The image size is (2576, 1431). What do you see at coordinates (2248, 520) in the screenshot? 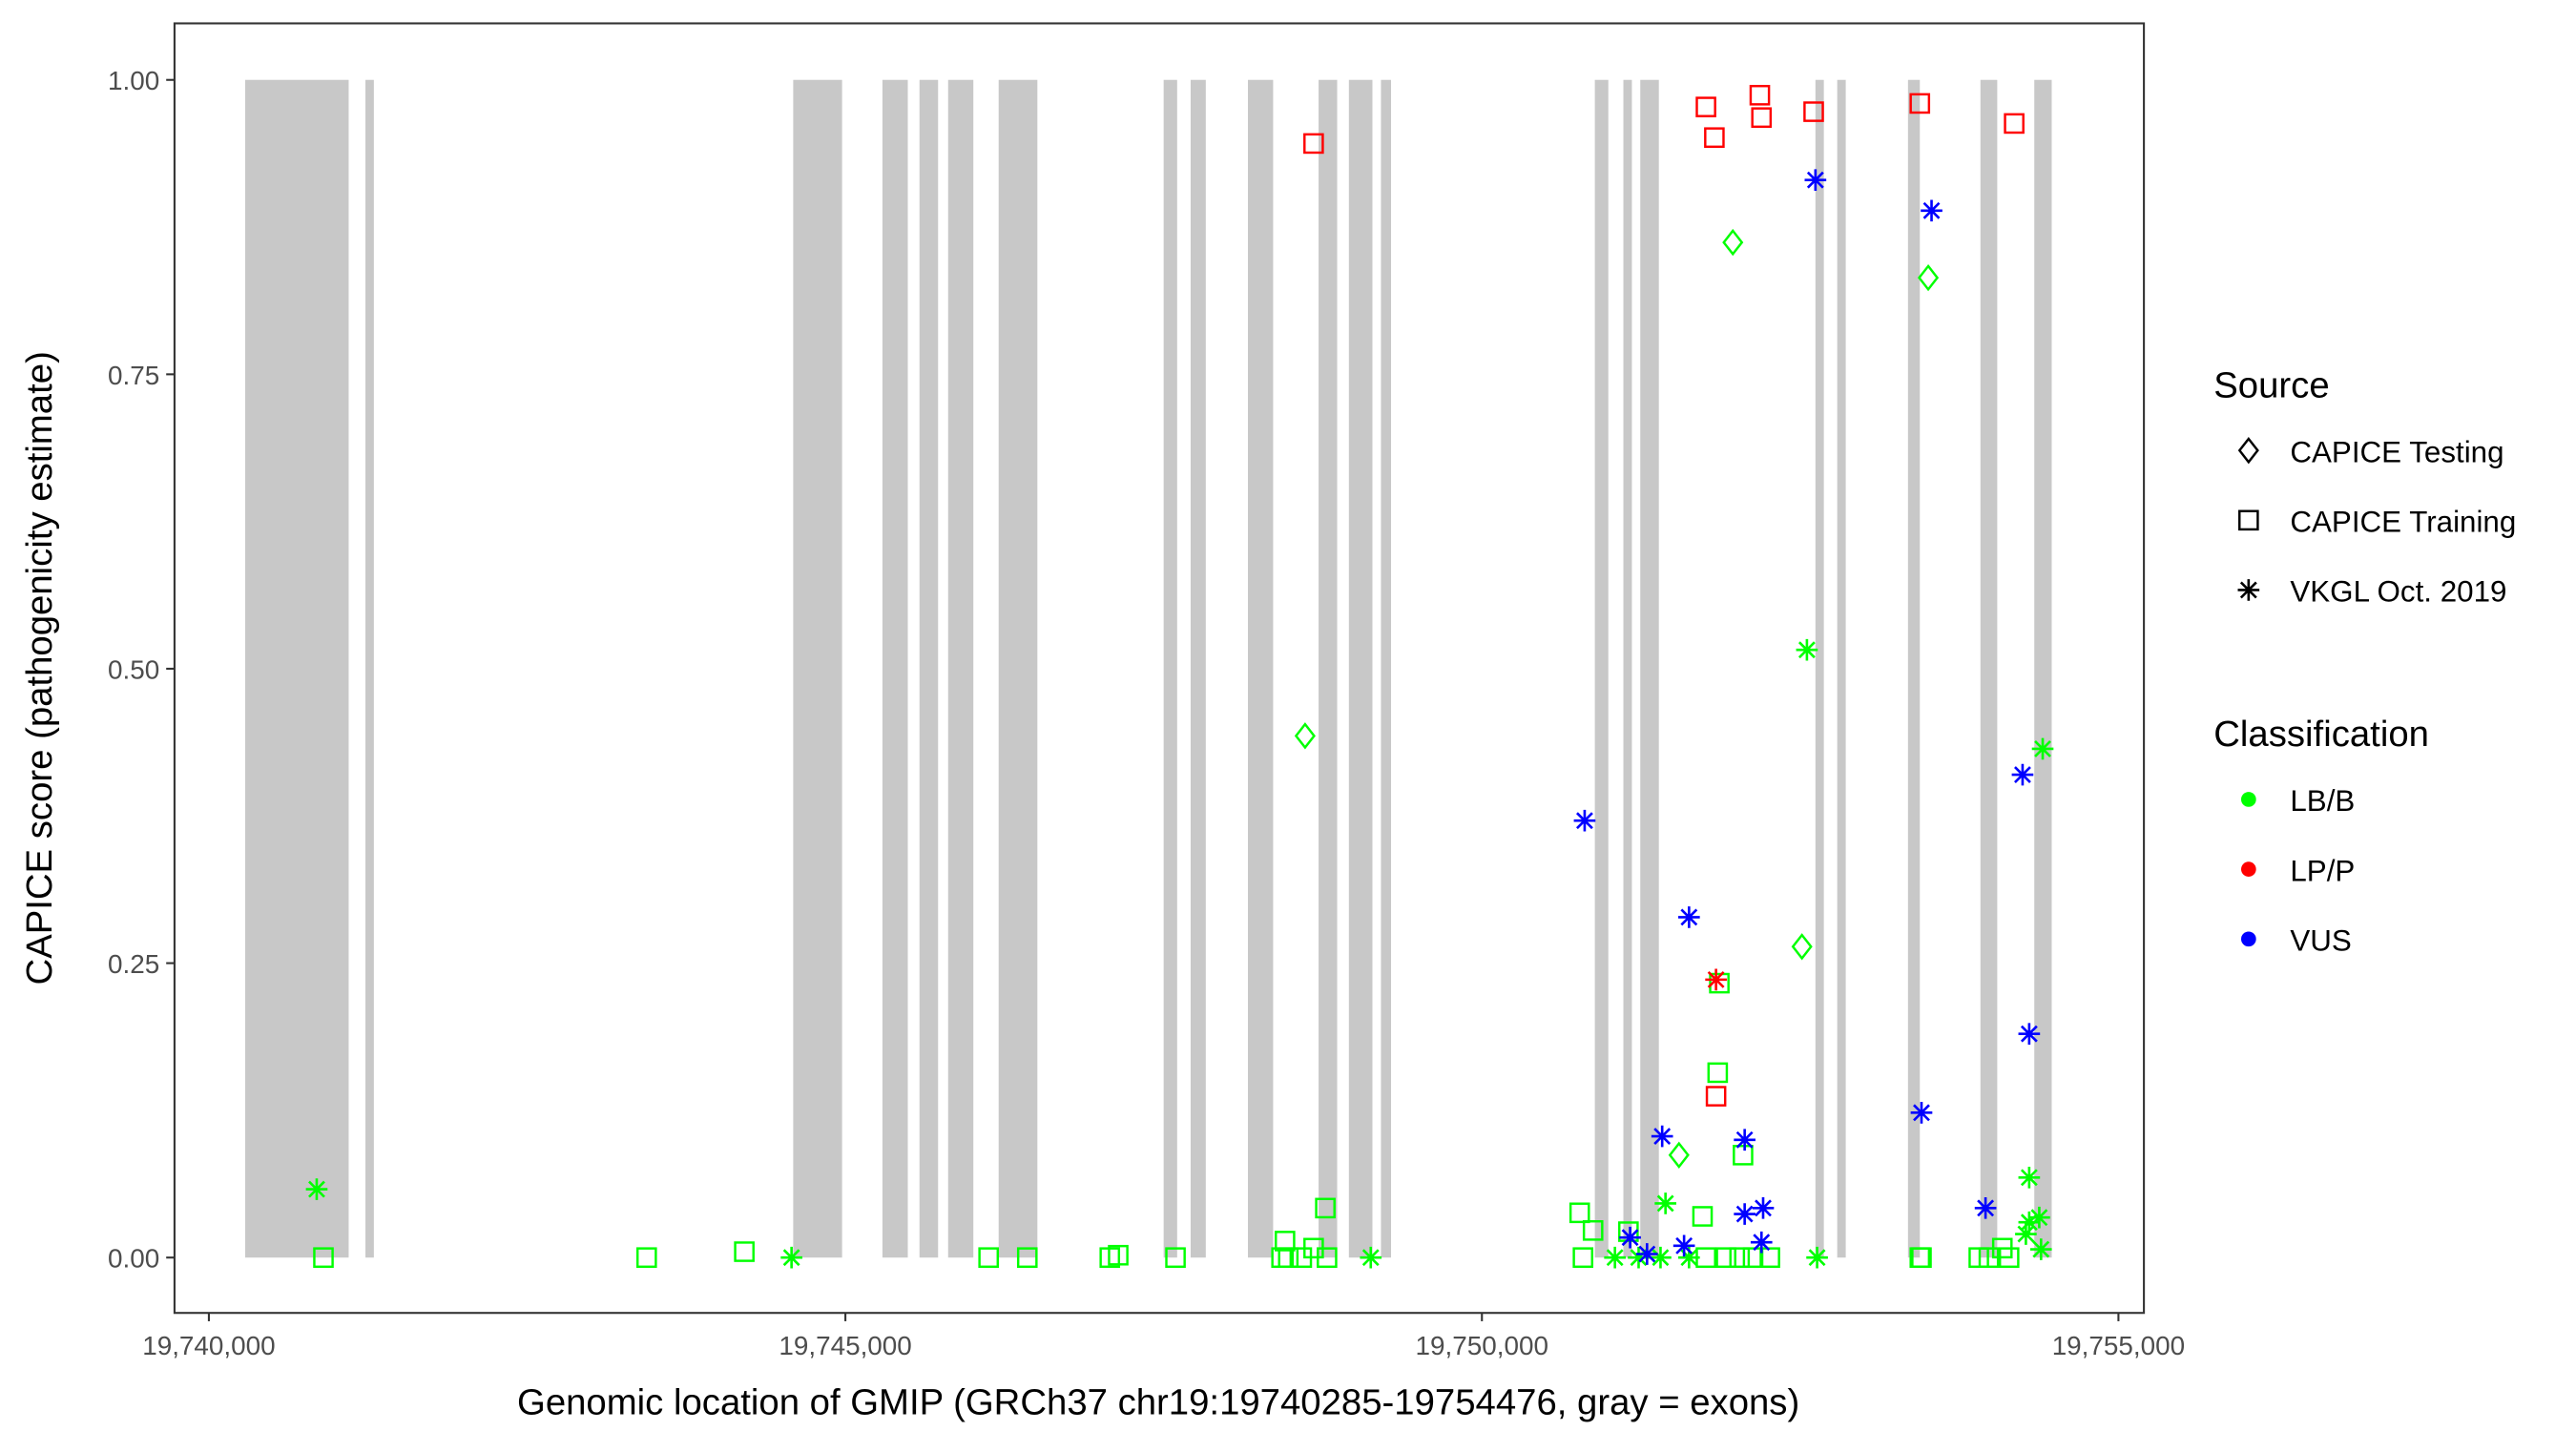
I see `legend-square-icon` at bounding box center [2248, 520].